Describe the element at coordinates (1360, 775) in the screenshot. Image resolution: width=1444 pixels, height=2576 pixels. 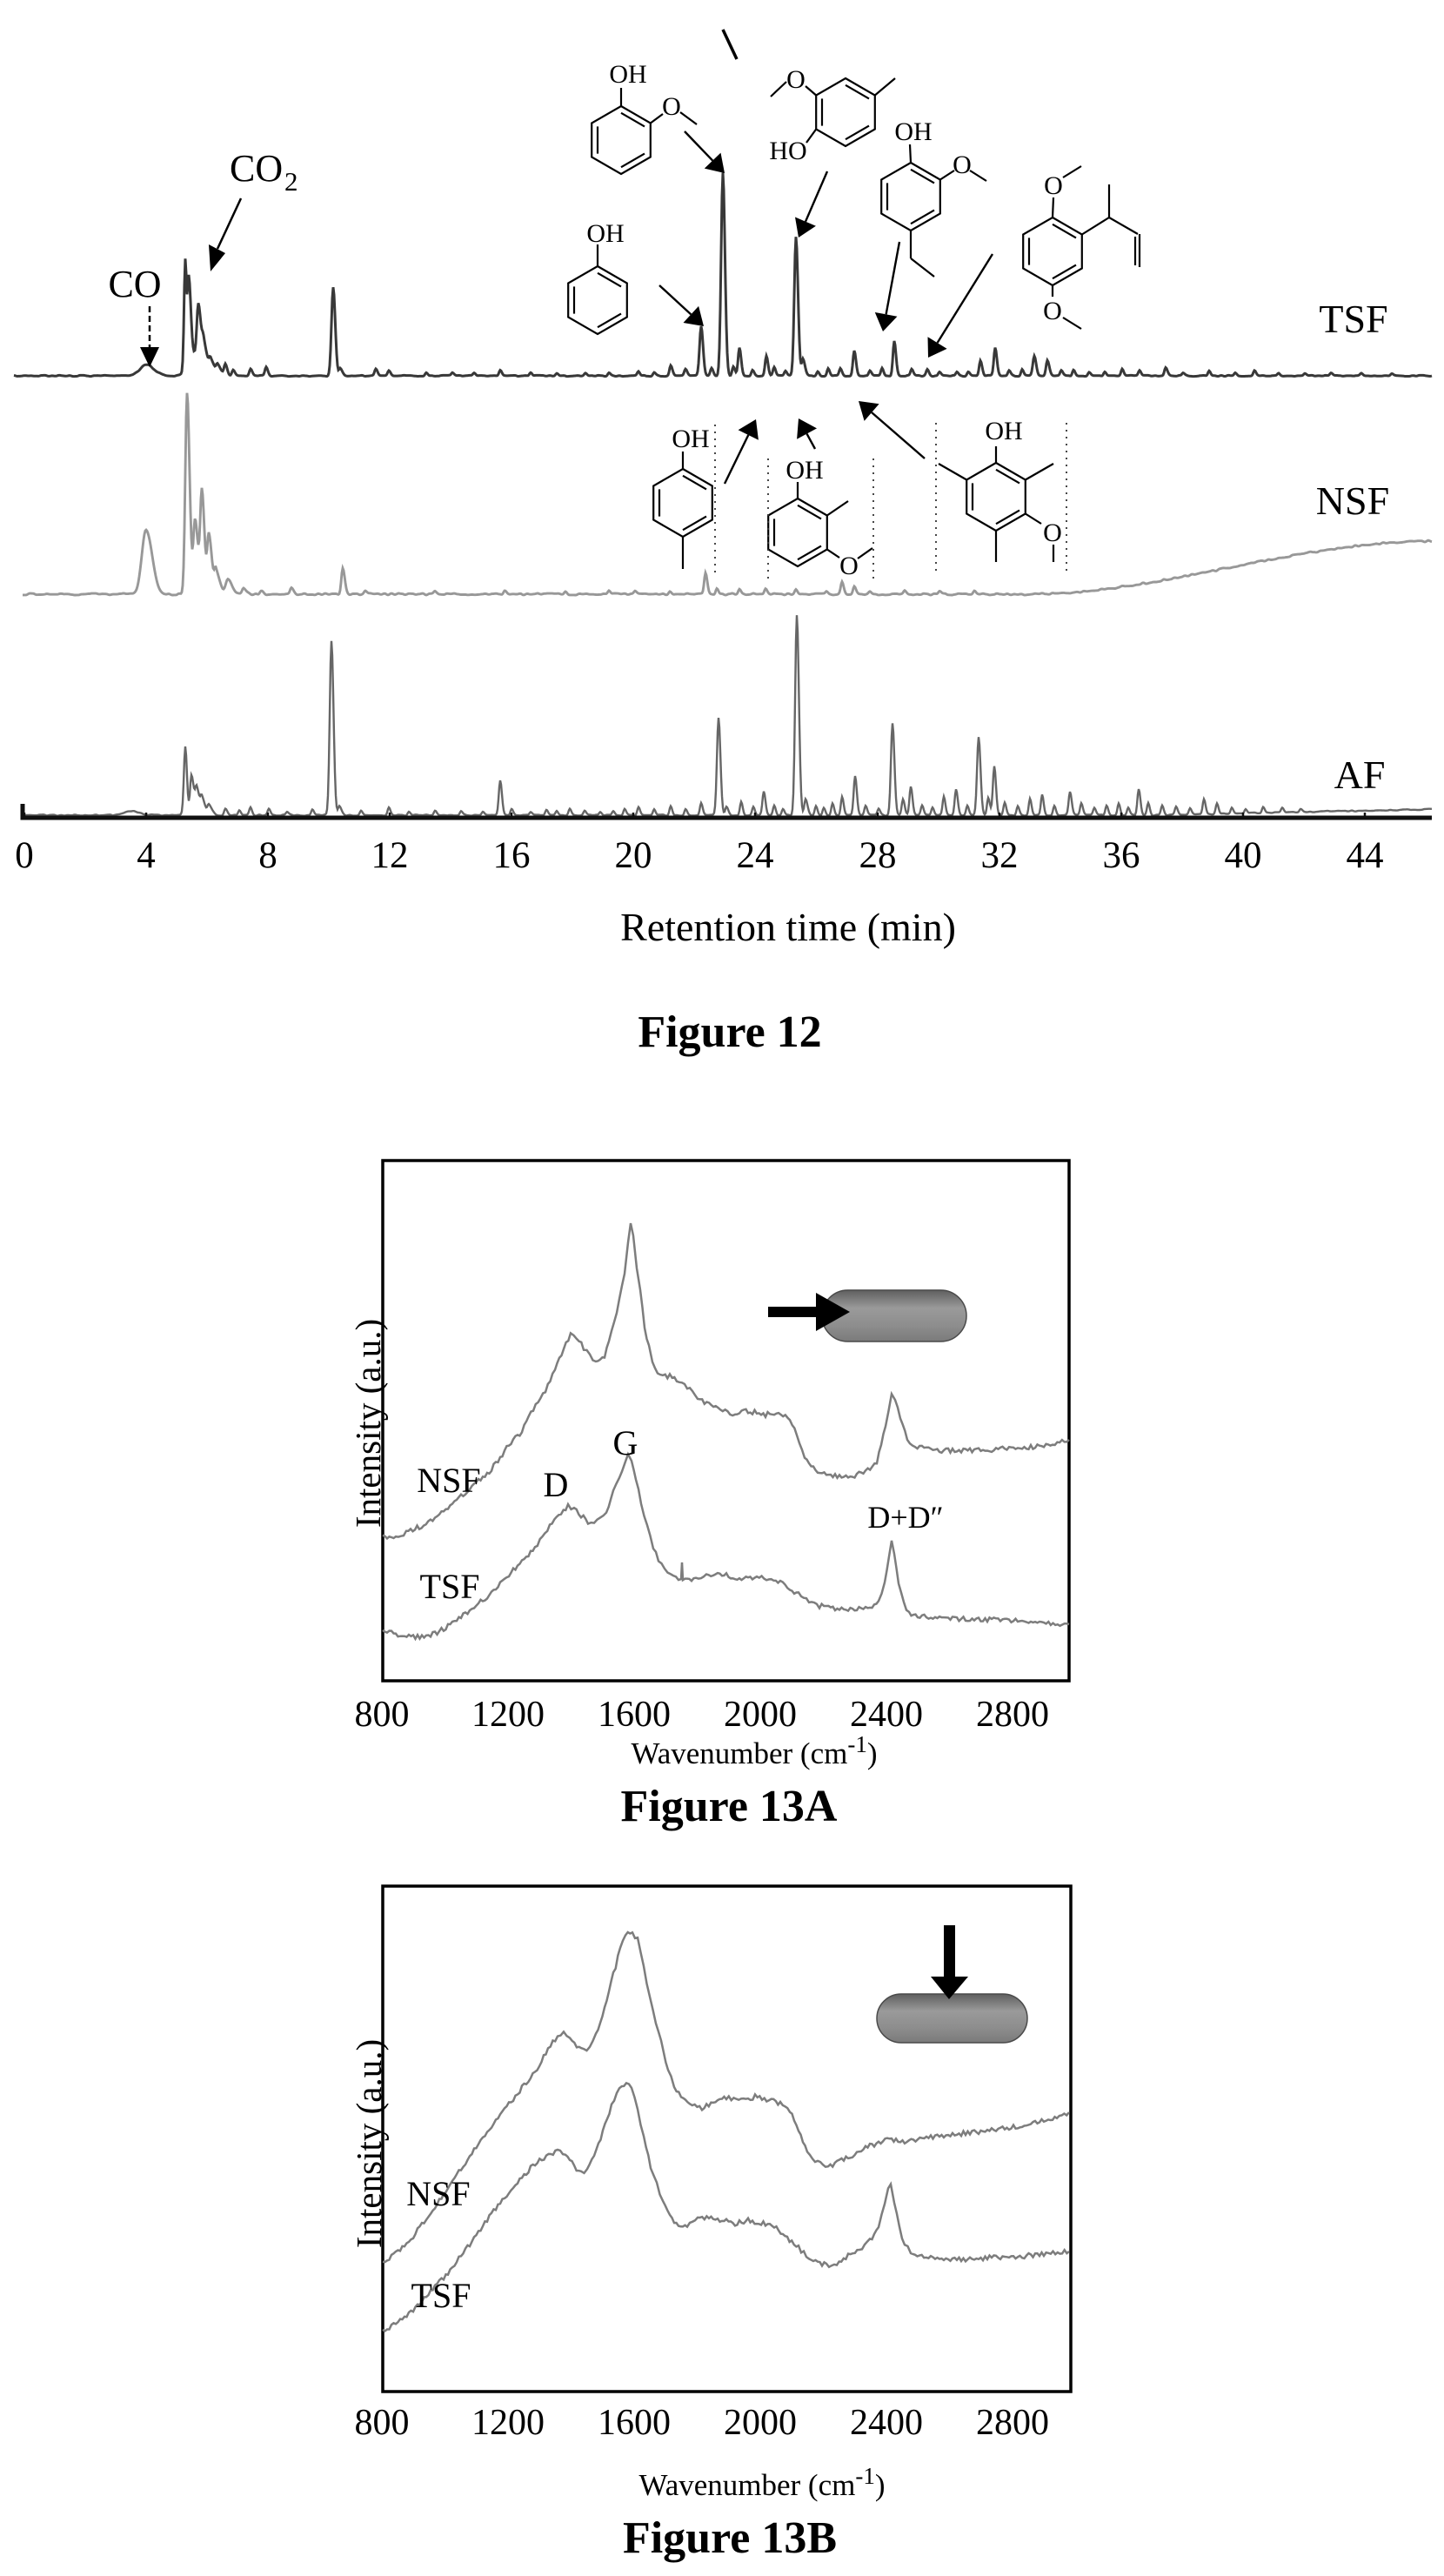
I see `svg-text: AF` at that location.